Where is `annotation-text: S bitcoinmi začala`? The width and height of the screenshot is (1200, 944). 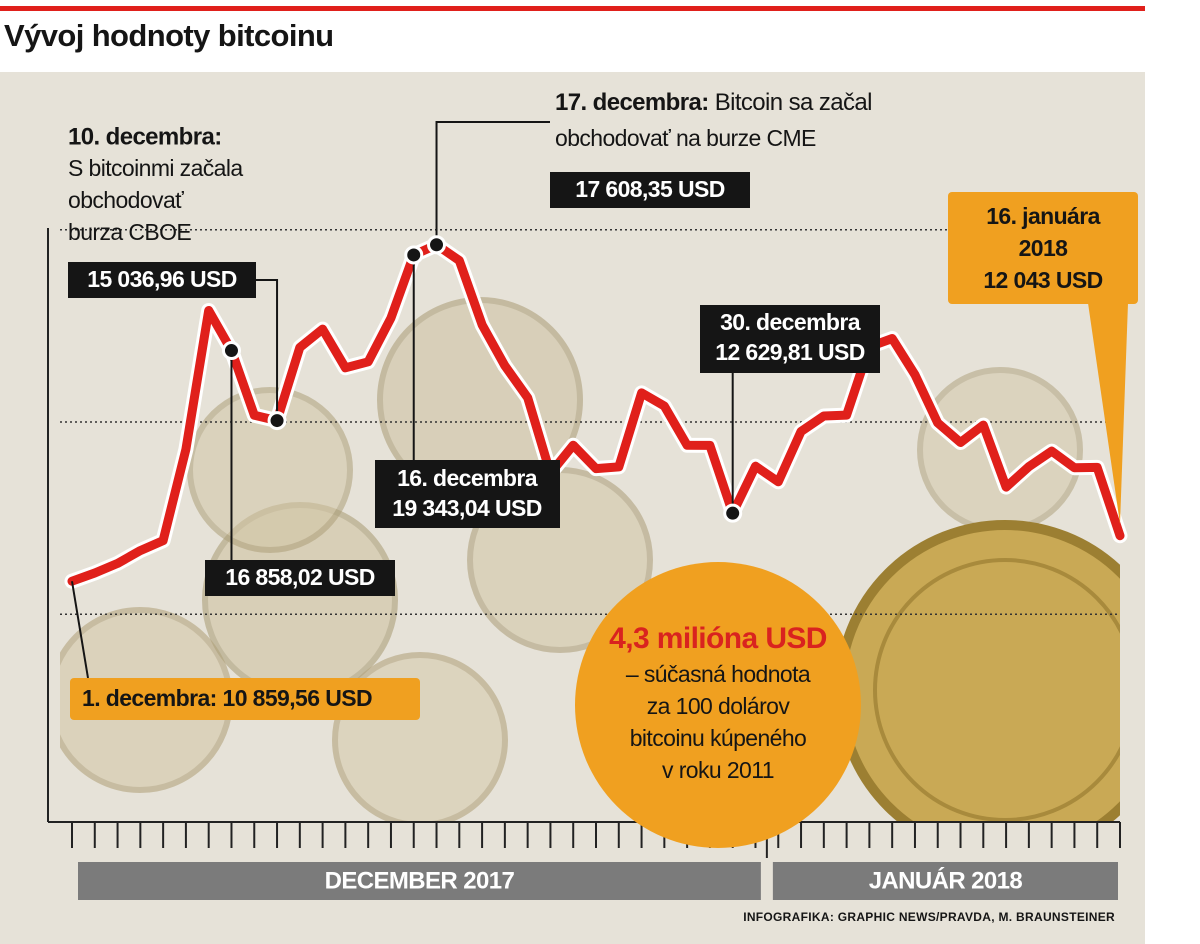 annotation-text: S bitcoinmi začala is located at coordinates (155, 168).